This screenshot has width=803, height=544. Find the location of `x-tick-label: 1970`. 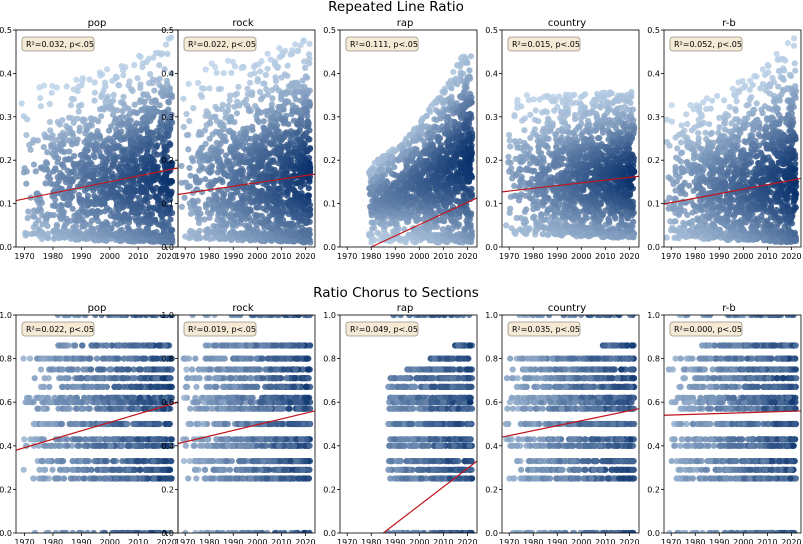

x-tick-label: 1970 is located at coordinates (347, 256).